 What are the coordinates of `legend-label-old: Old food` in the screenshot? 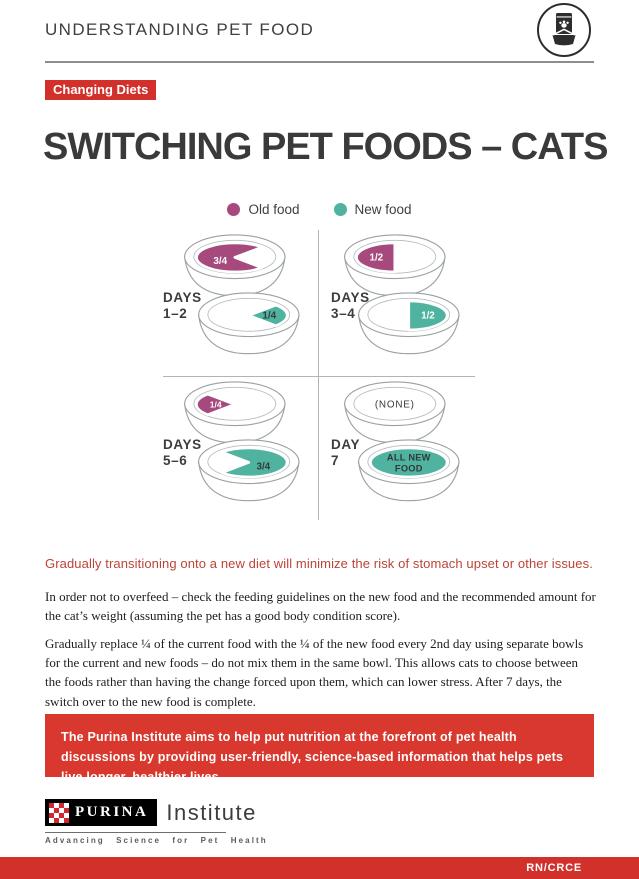 It's located at (274, 209).